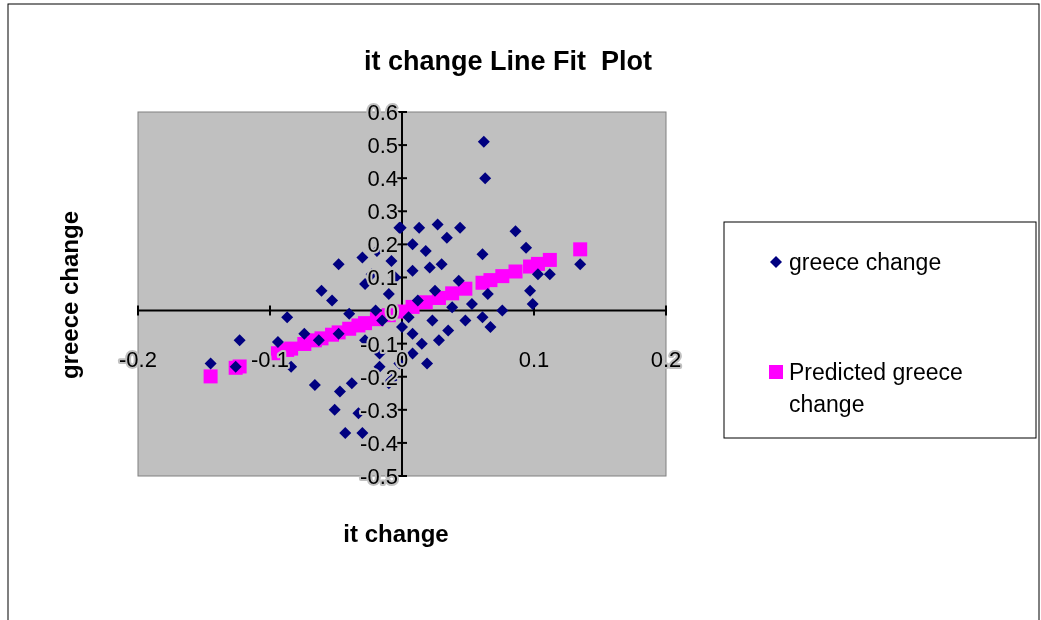 This screenshot has width=1041, height=620. I want to click on x-tick-label: -0.2, so click(138, 359).